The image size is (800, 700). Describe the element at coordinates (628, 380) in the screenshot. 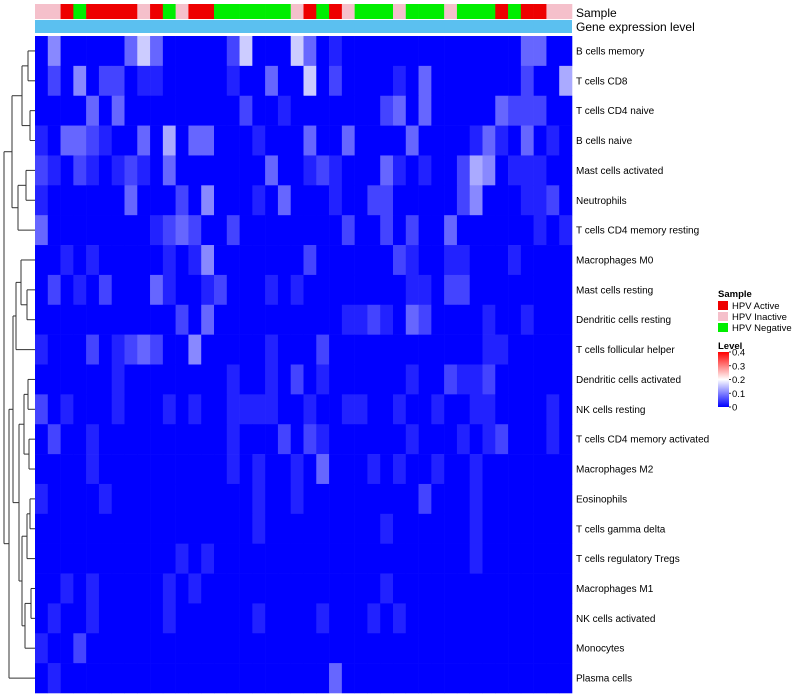

I see `row-label: Dendritic cells activated` at that location.